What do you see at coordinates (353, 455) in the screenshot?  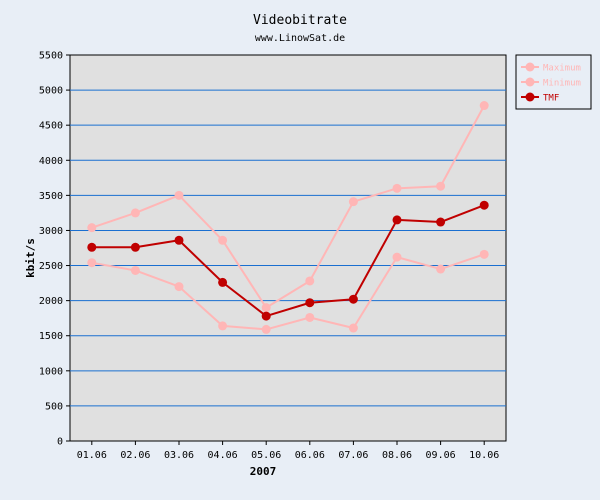 I see `x-tick-label: 07.06` at bounding box center [353, 455].